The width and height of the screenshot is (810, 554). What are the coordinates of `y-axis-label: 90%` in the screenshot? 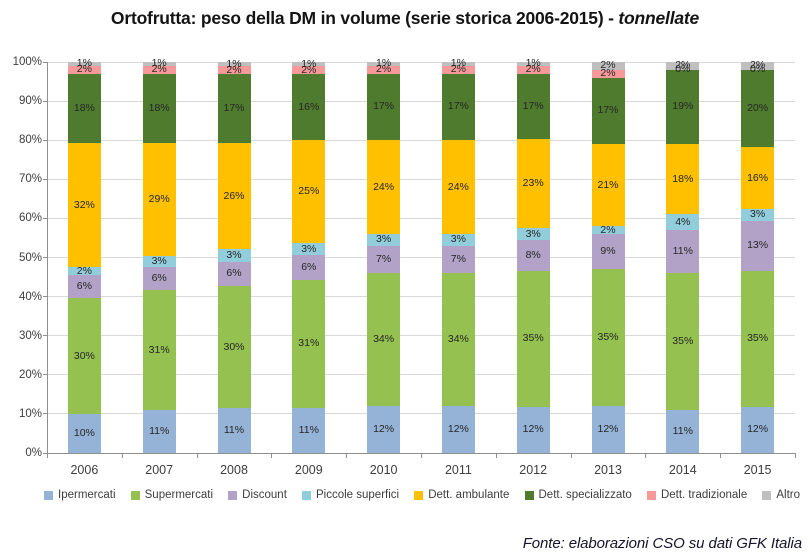 It's located at (30, 101).